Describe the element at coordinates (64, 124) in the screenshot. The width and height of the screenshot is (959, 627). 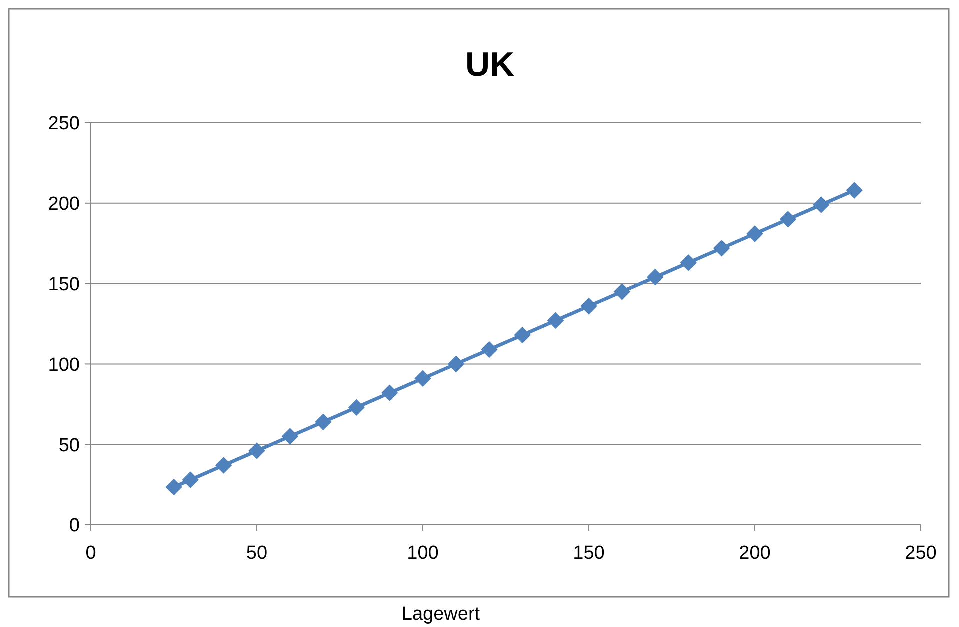
I see `y-tick-label: 250` at that location.